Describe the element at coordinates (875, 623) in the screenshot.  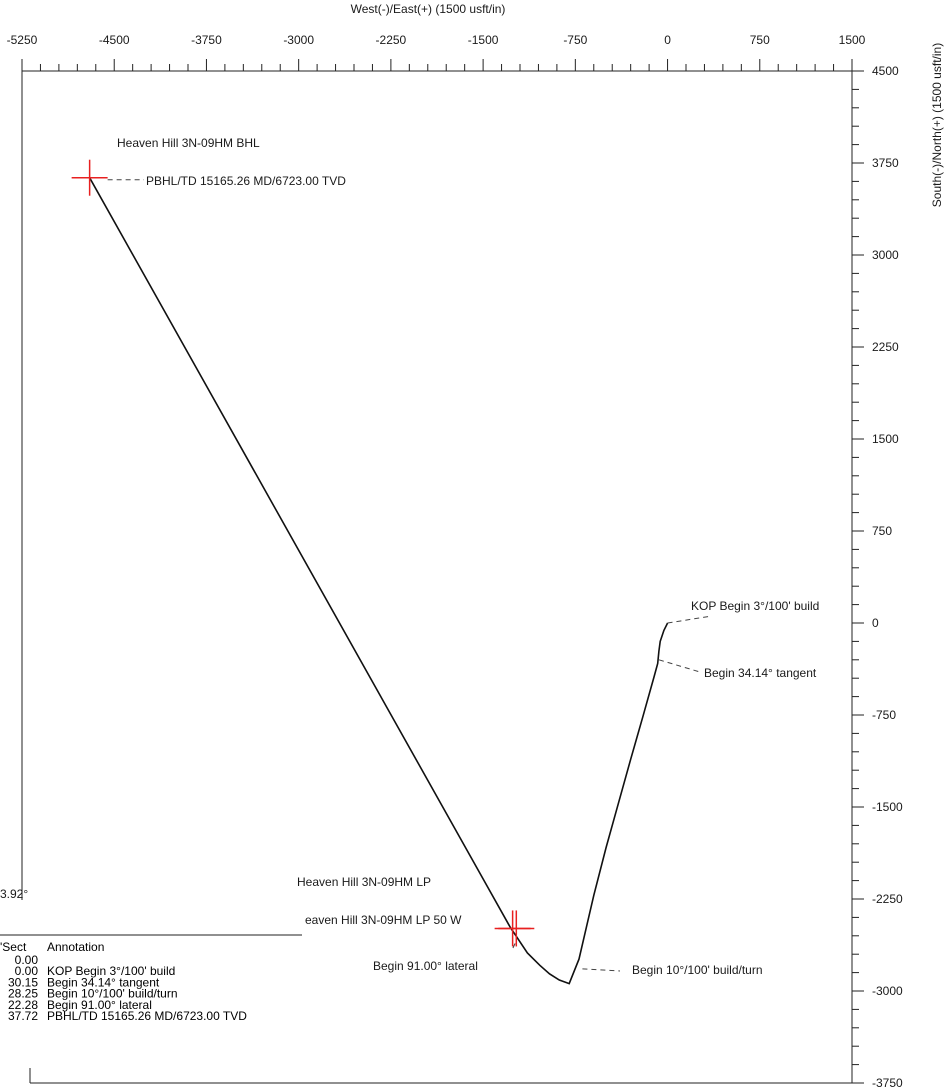
I see `y-tick-label: 0` at that location.